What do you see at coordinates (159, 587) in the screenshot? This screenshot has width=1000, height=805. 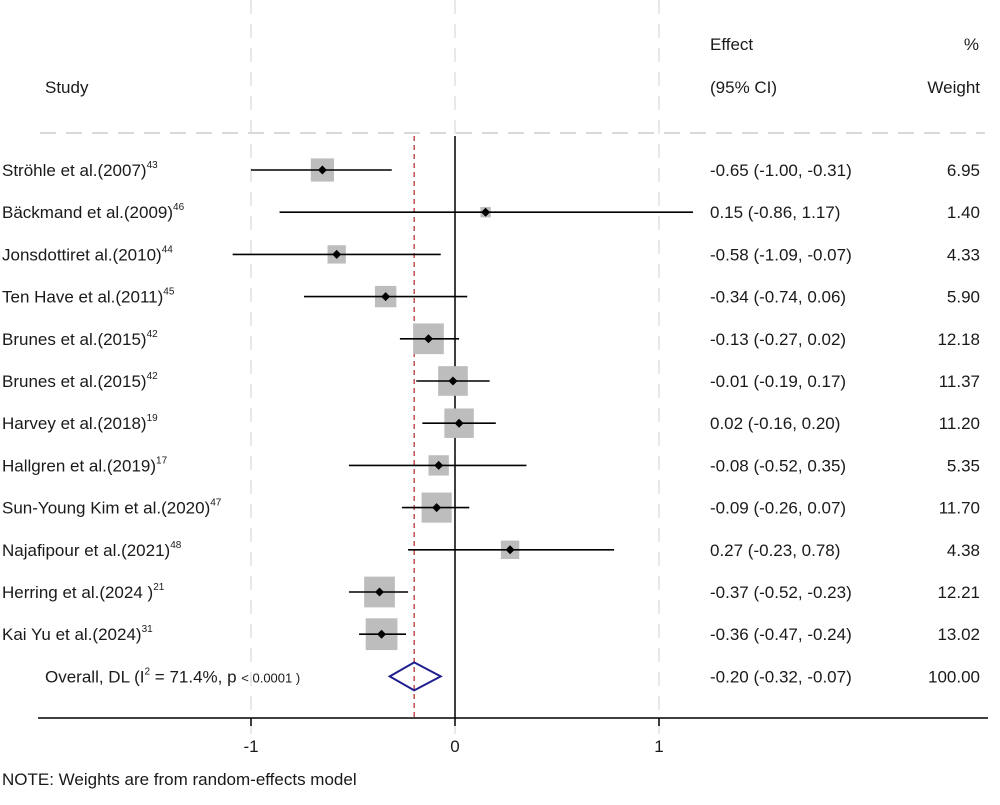 I see `study-reference: 21` at bounding box center [159, 587].